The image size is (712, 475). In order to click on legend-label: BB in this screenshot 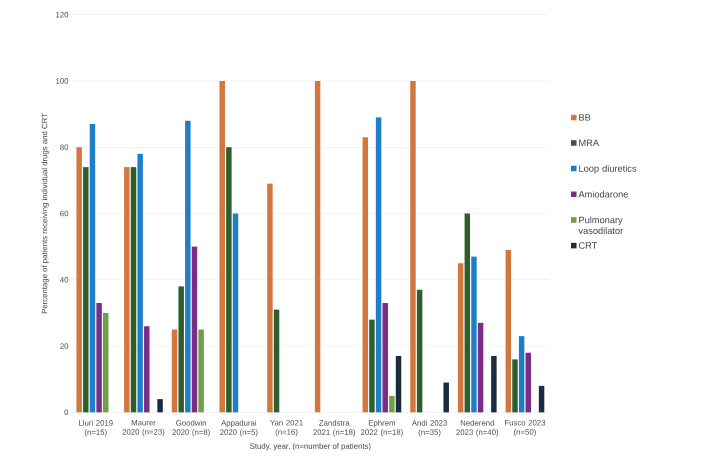, I will do `click(584, 117)`.